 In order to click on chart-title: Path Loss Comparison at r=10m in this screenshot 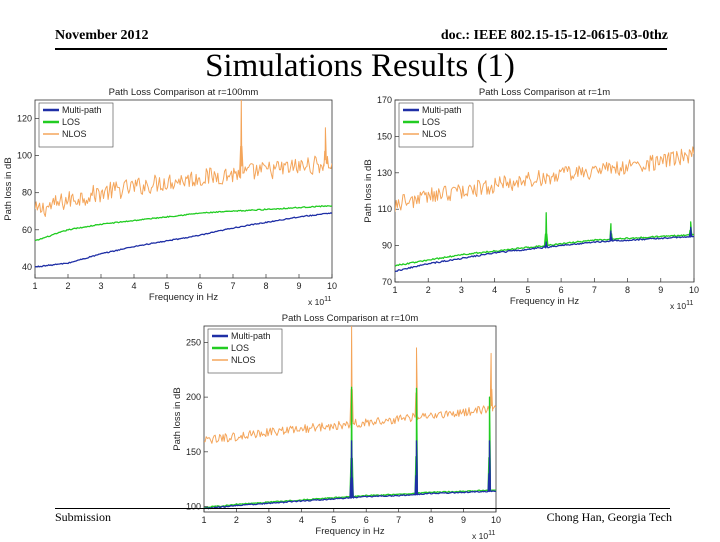, I will do `click(350, 318)`.